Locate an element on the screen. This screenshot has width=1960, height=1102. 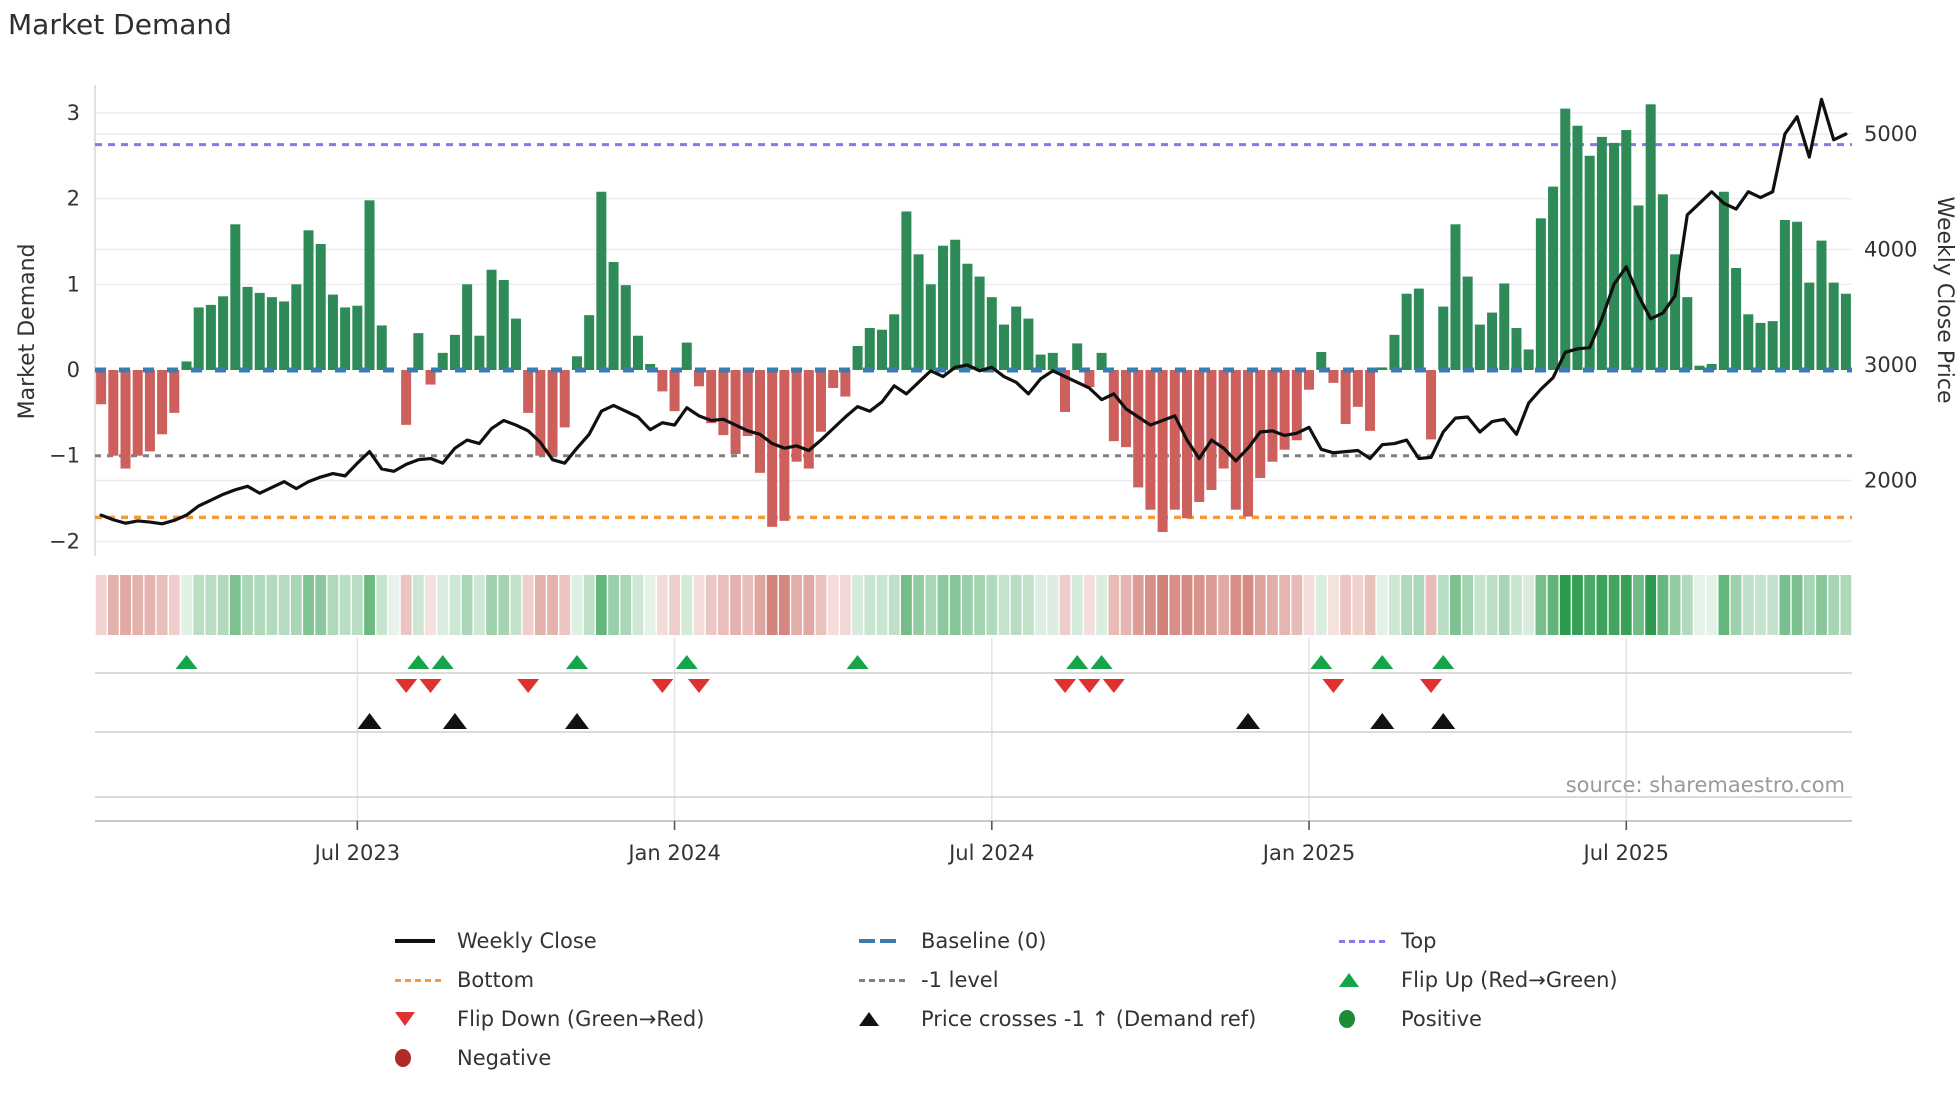
baseline-swatch-icon is located at coordinates (885, 941).